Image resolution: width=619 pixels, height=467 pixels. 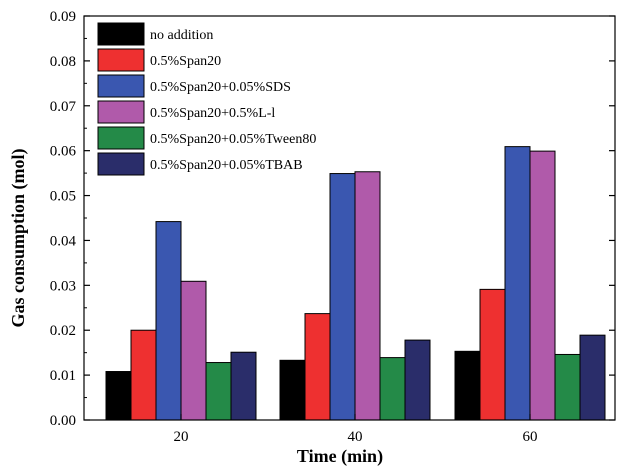 I want to click on legend-label: no addition, so click(x=181, y=35).